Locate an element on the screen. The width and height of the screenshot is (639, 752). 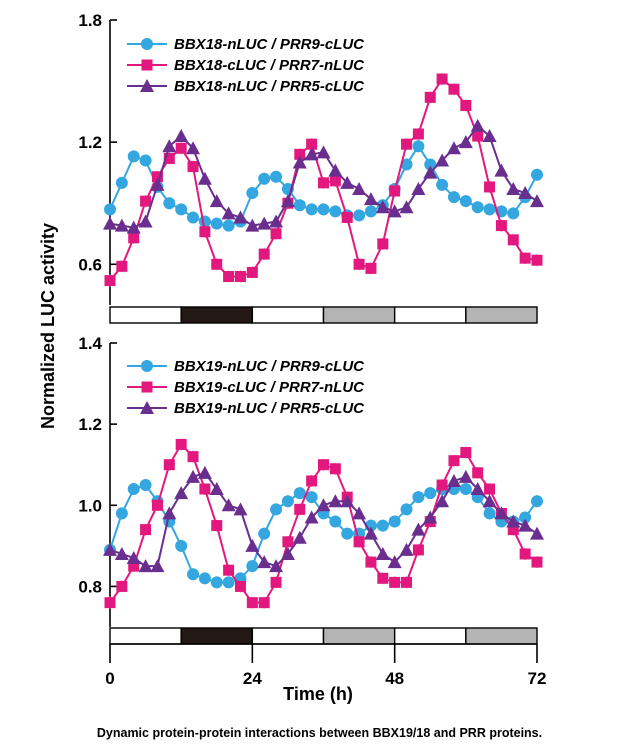
legend-label: BBX18-nLUC / PRR9-cLUC is located at coordinates (269, 44).